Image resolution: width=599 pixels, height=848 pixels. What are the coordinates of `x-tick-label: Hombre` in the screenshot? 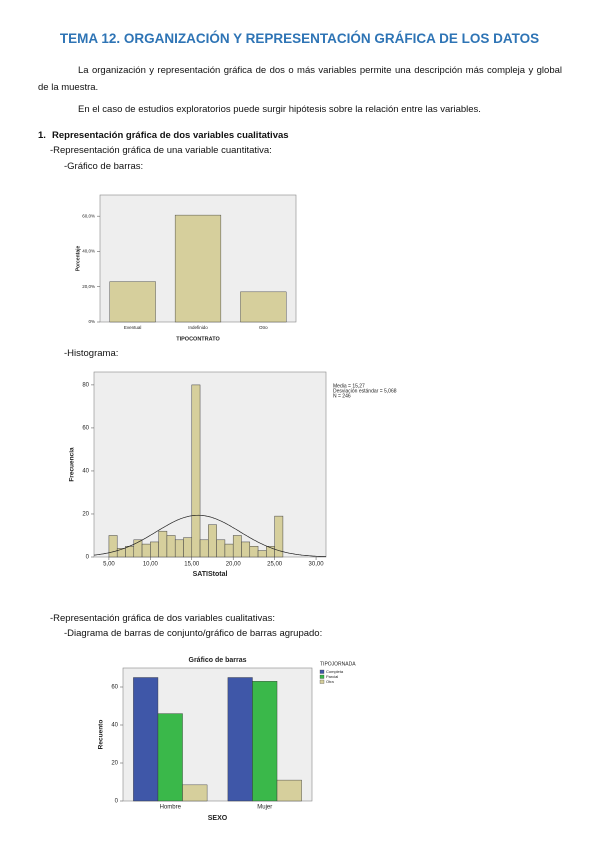 It's located at (171, 808).